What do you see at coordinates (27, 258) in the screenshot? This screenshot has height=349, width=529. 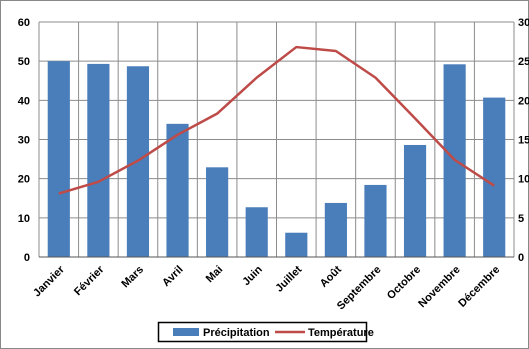 I see `y-left-tick-label: 0` at bounding box center [27, 258].